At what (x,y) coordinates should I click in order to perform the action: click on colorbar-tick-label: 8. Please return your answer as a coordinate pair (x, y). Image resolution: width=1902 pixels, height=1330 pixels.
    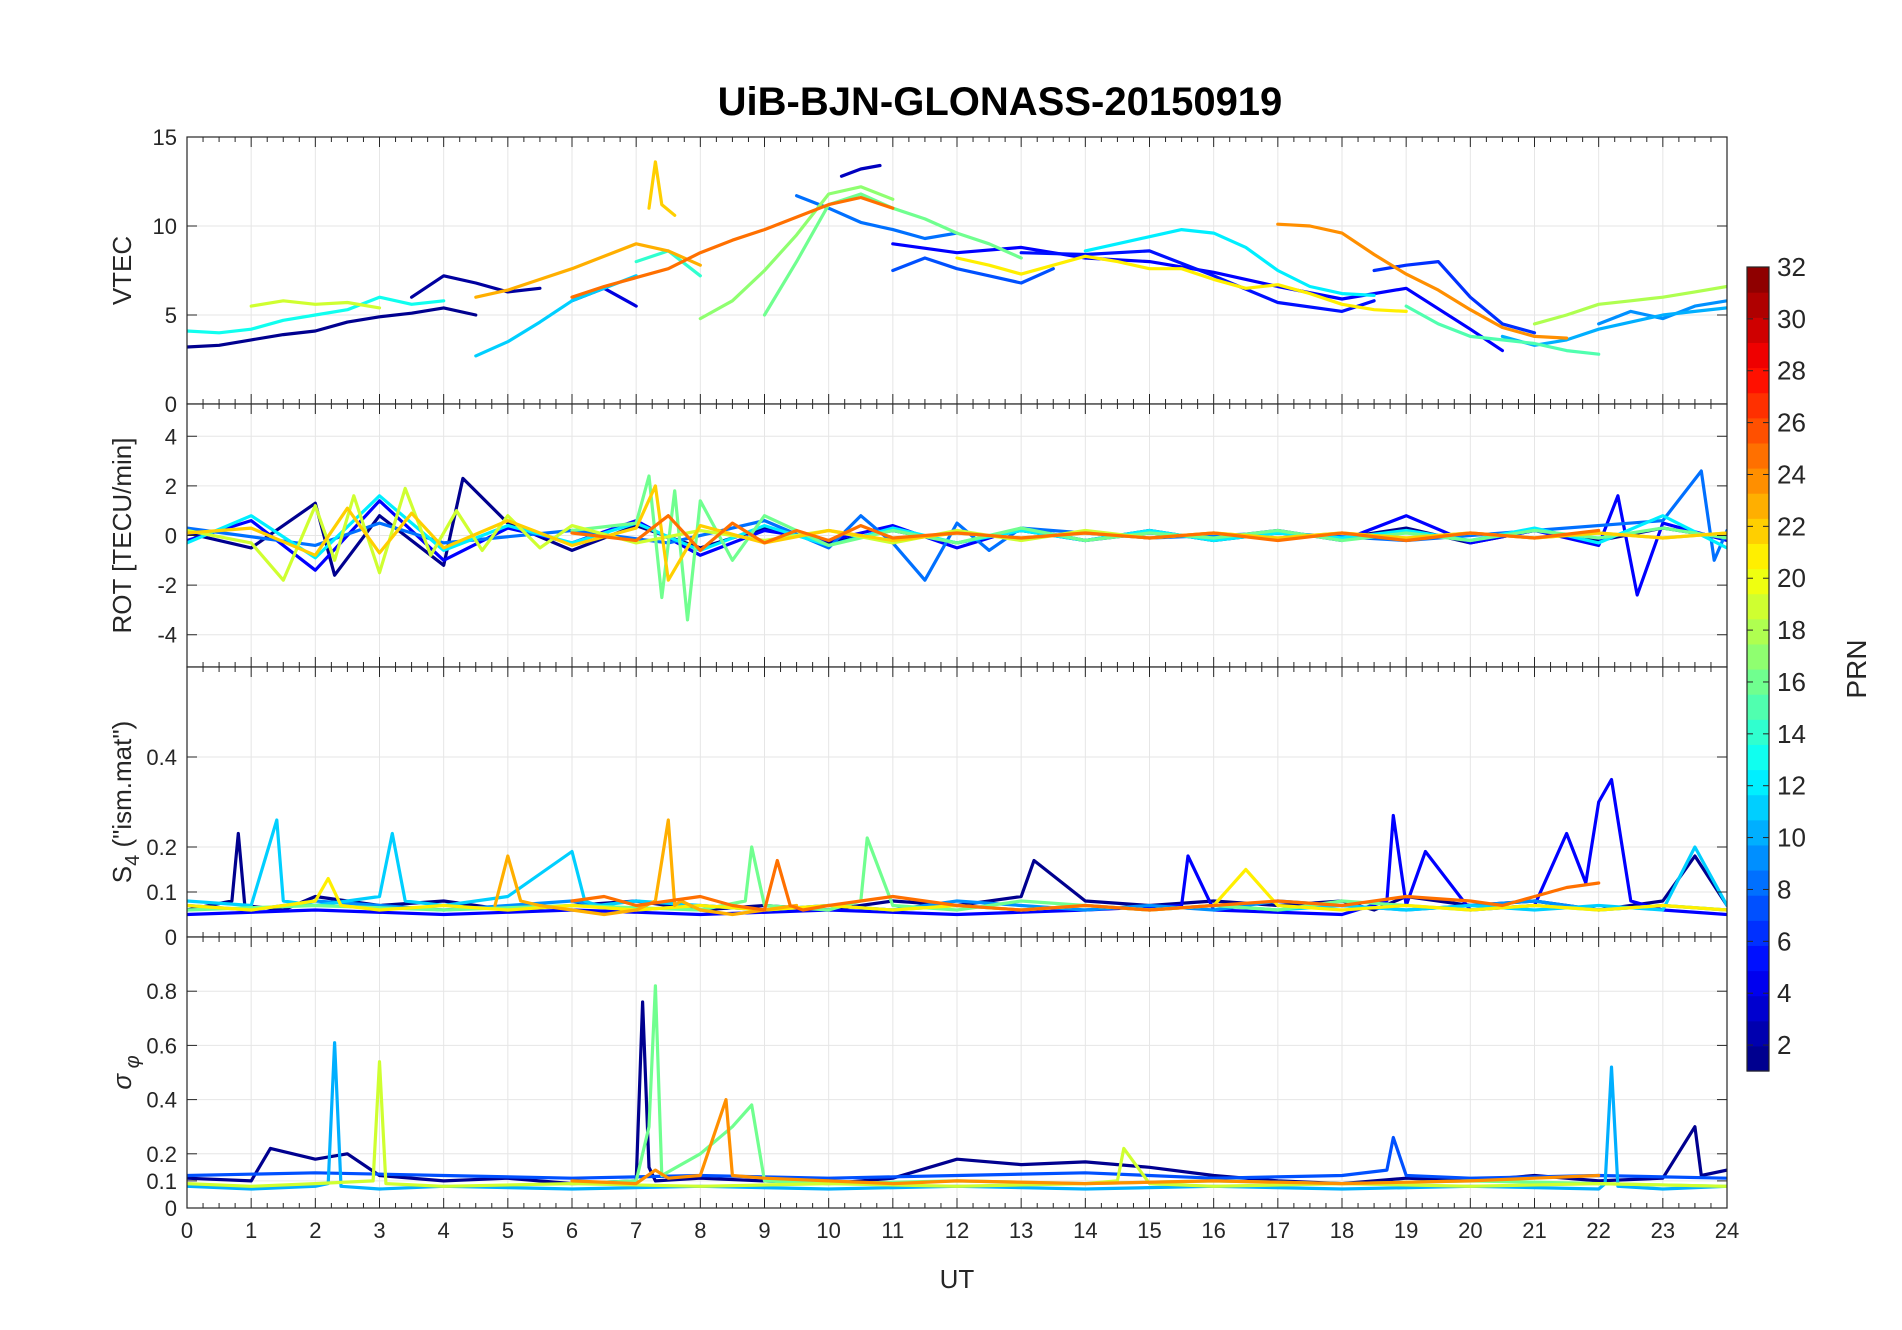
    Looking at the image, I should click on (1784, 889).